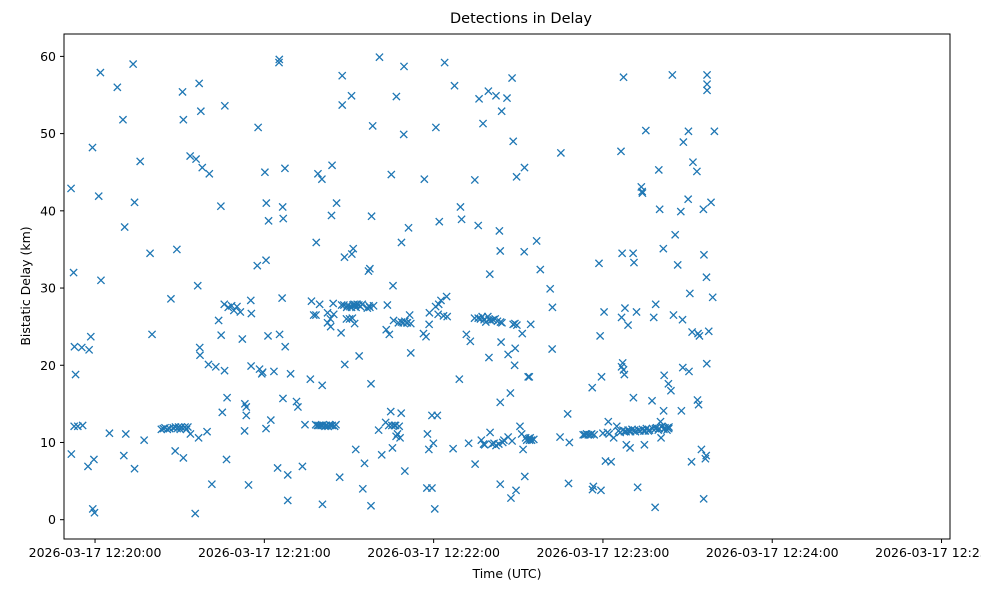 This screenshot has height=590, width=981. What do you see at coordinates (52, 288) in the screenshot?
I see `y-axis: 0 10 20 30 40 50 60` at bounding box center [52, 288].